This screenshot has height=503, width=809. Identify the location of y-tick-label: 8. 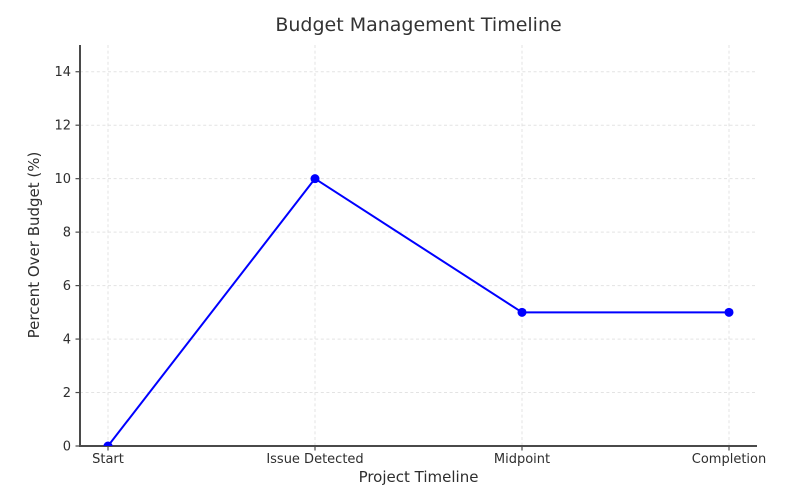
(67, 233).